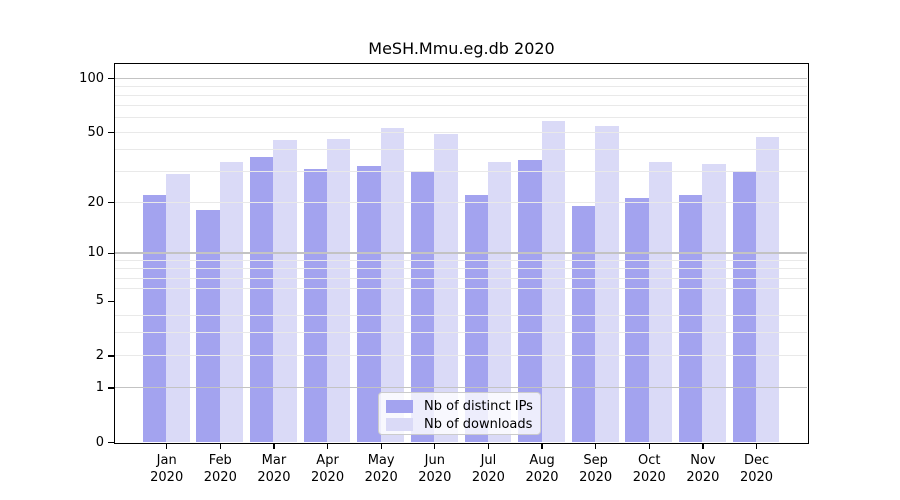 The height and width of the screenshot is (500, 900). Describe the element at coordinates (596, 469) in the screenshot. I see `x-tick-label-sep: Sep 2020` at that location.